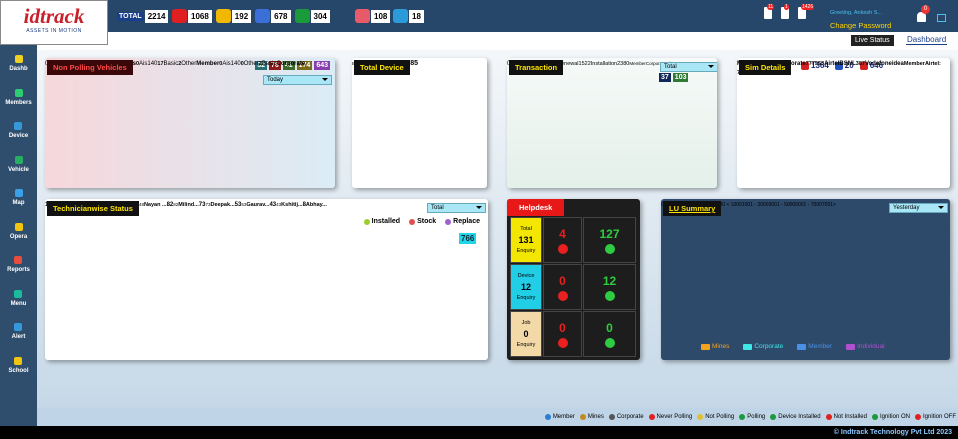  Describe the element at coordinates (279, 204) in the screenshot. I see `inner-value-label: 43` at that location.